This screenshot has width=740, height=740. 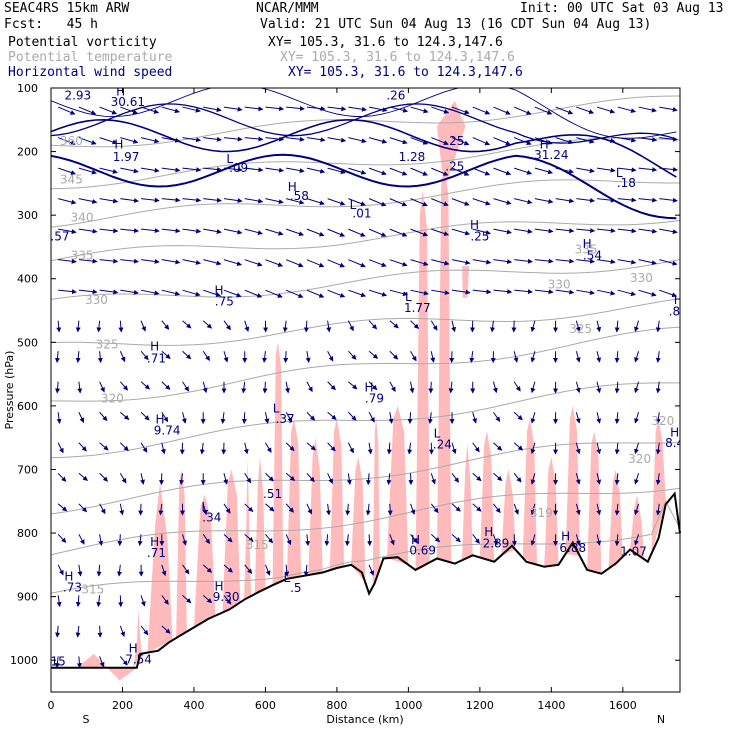 I want to click on isentrope-label: 330, so click(x=96, y=300).